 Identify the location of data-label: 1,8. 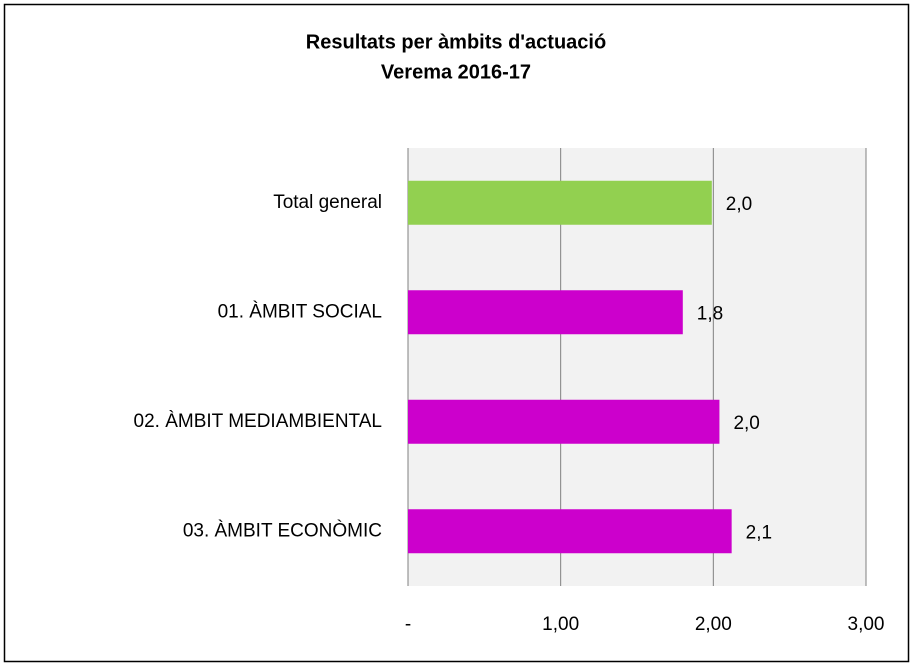
(710, 313).